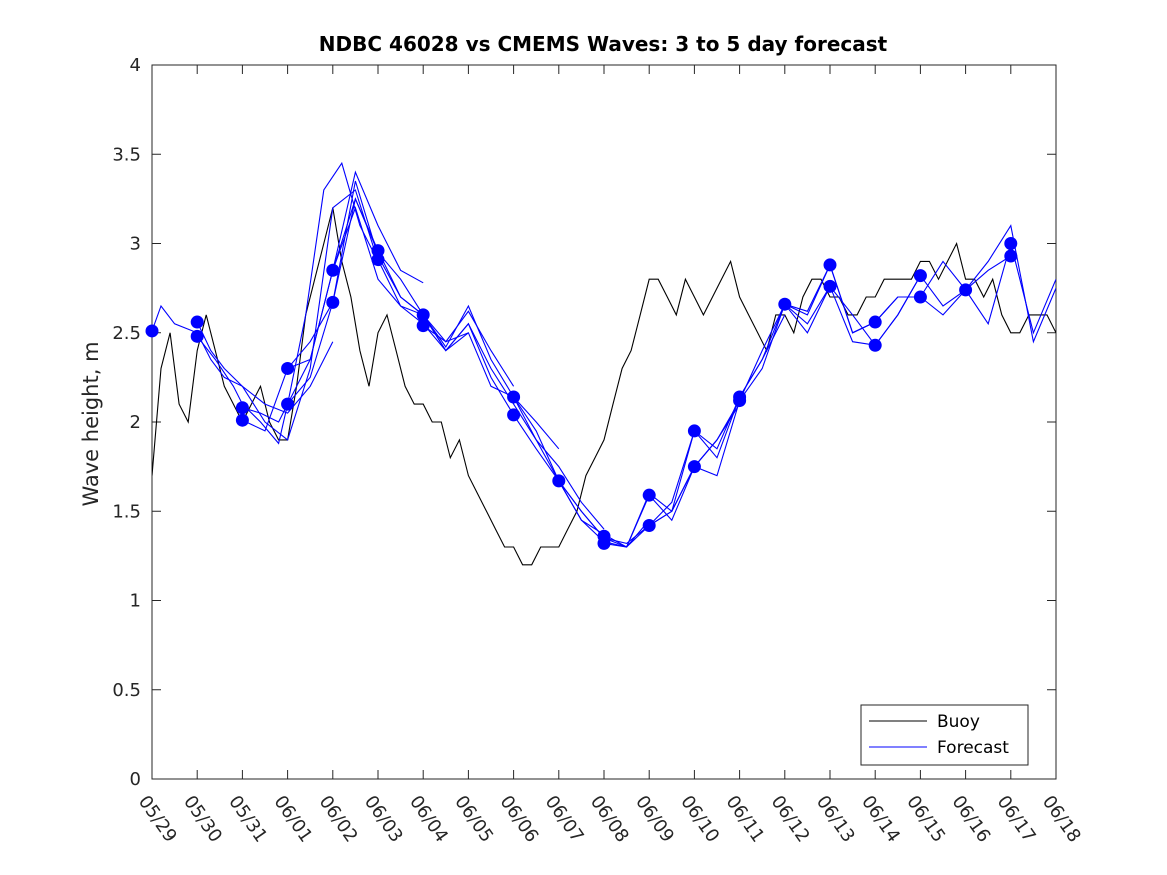  What do you see at coordinates (135, 422) in the screenshot?
I see `y-tick-label: 2` at bounding box center [135, 422].